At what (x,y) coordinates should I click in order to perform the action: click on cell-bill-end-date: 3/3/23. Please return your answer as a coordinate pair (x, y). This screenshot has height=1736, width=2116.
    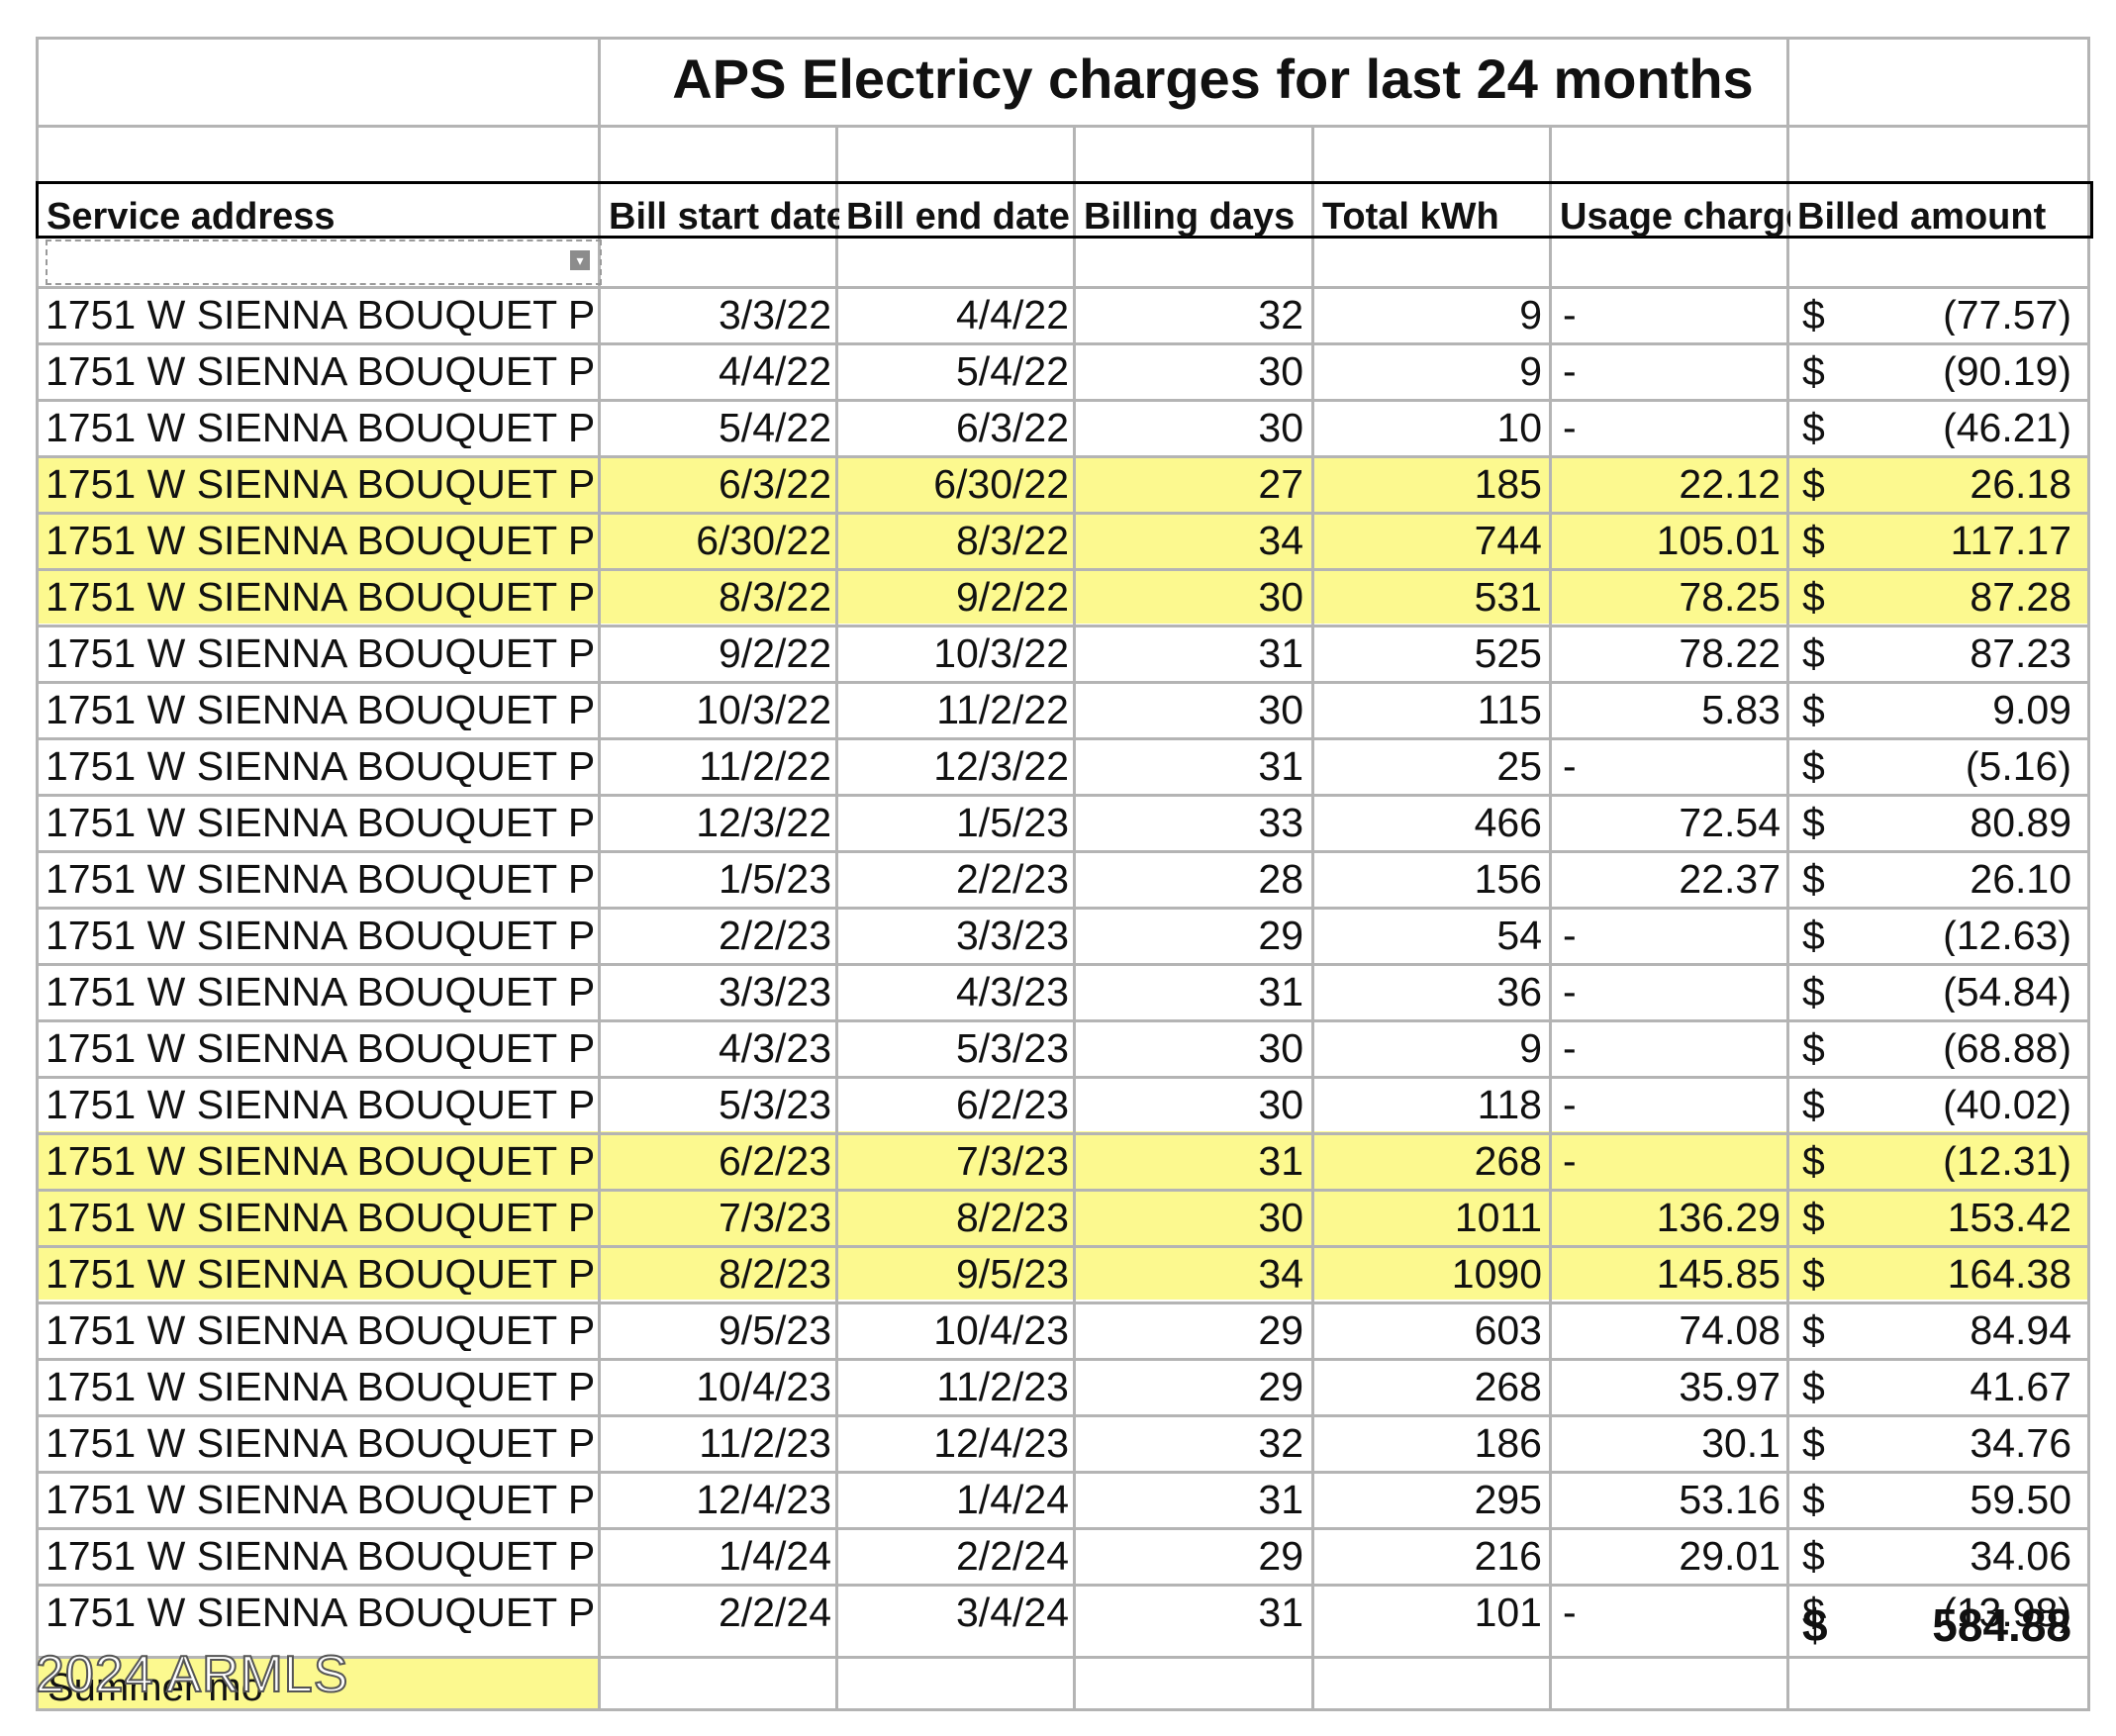
    Looking at the image, I should click on (1012, 936).